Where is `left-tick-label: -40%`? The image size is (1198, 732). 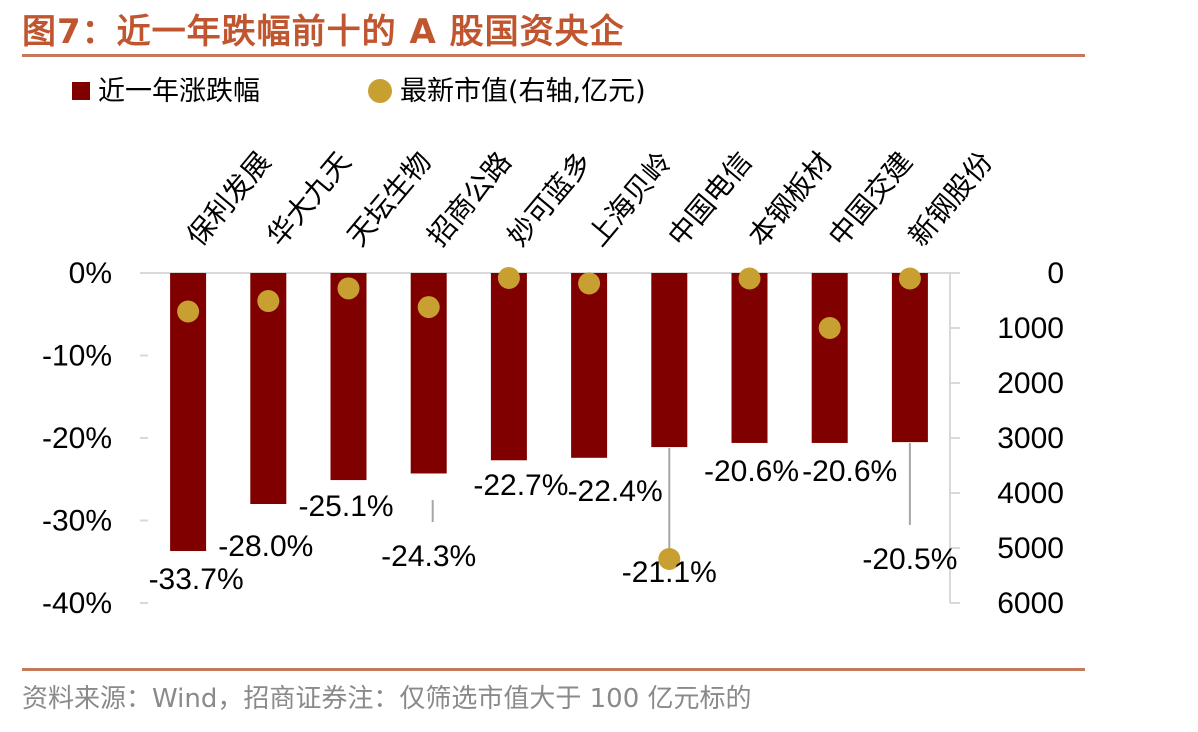 left-tick-label: -40% is located at coordinates (77, 603).